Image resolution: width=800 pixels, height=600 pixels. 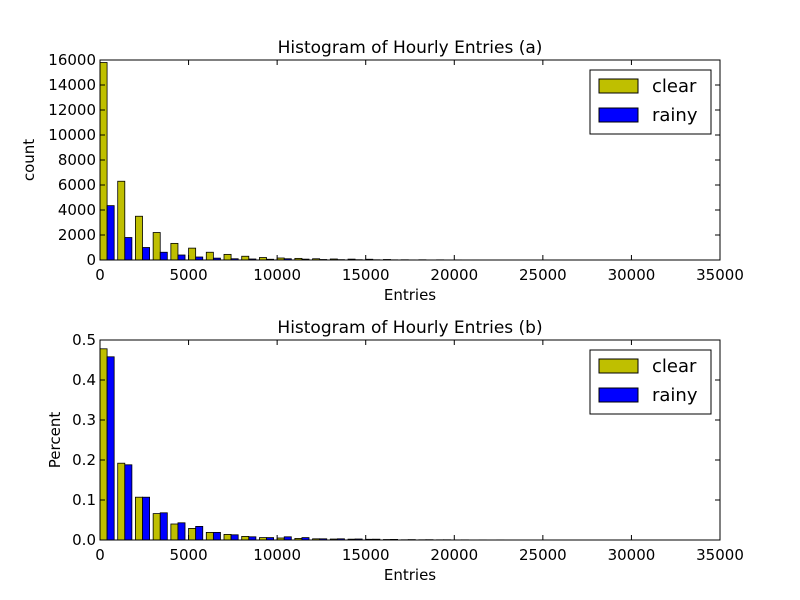 What do you see at coordinates (55, 440) in the screenshot?
I see `panel-b-y-axis-label: Percent` at bounding box center [55, 440].